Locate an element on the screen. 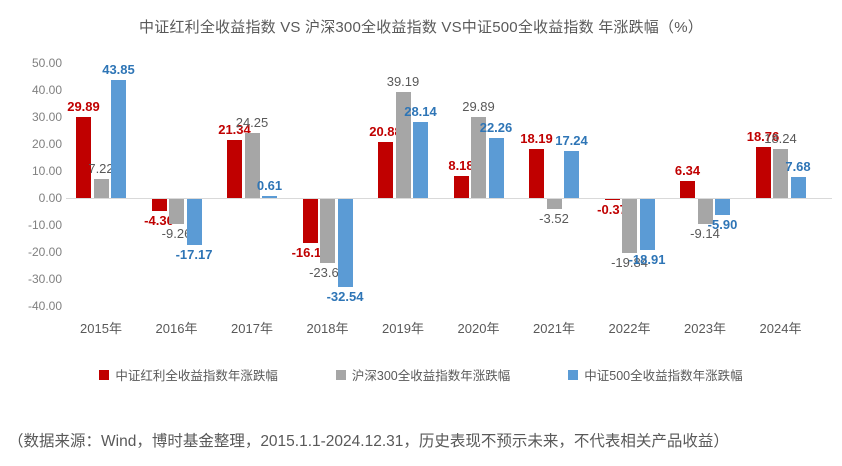  bar-value-label: -9.14 is located at coordinates (705, 233).